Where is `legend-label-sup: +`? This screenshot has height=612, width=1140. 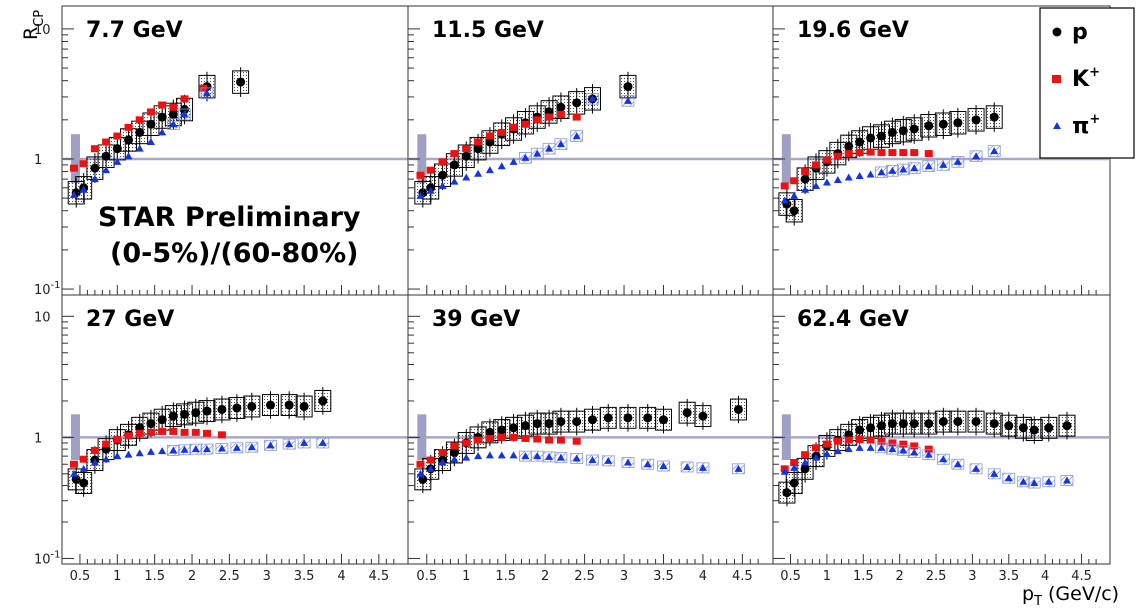
legend-label-sup: + is located at coordinates (1094, 72).